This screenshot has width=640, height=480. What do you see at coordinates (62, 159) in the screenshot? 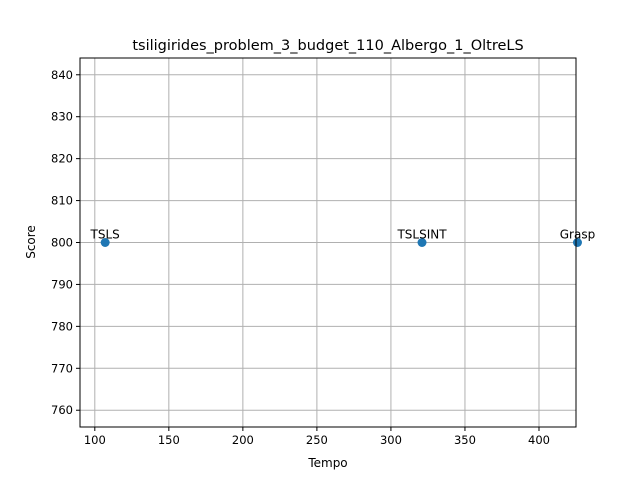
I see `y-tick-label: 820` at bounding box center [62, 159].